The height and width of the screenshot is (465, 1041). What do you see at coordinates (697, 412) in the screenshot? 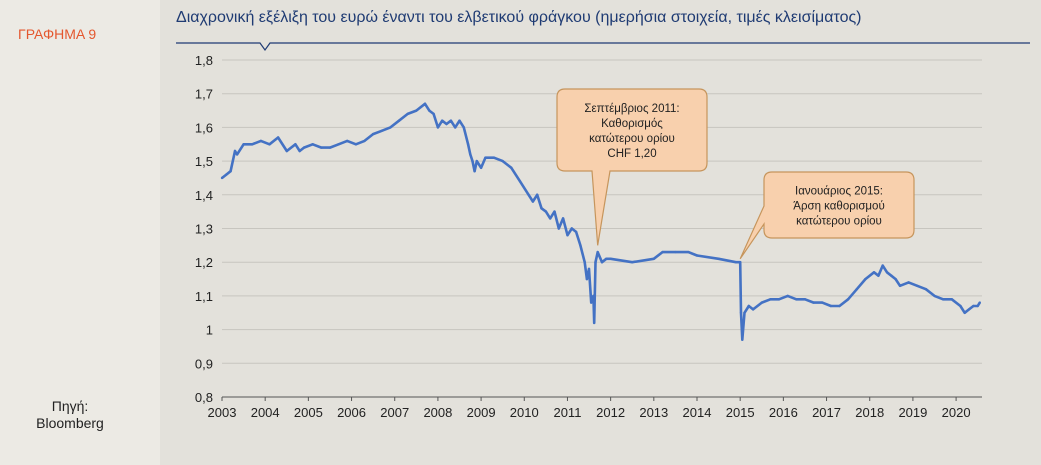
I see `x-tick-label: 2014` at bounding box center [697, 412].